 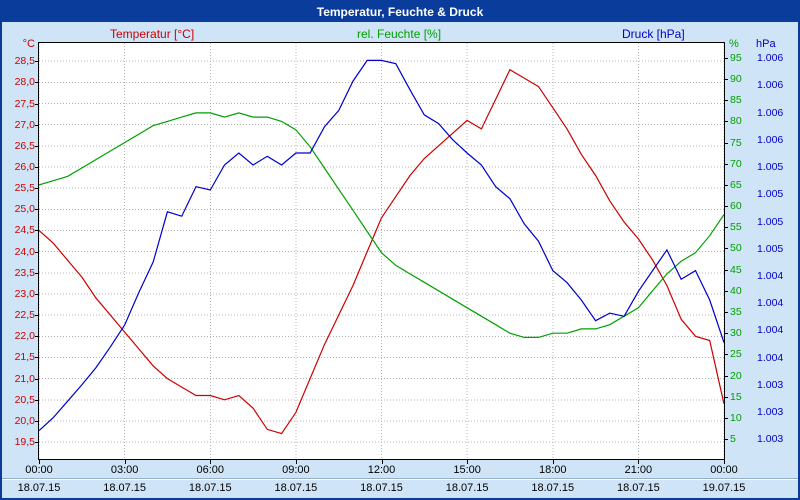 I want to click on temperature-tick-label: 20,5, so click(x=24, y=399).